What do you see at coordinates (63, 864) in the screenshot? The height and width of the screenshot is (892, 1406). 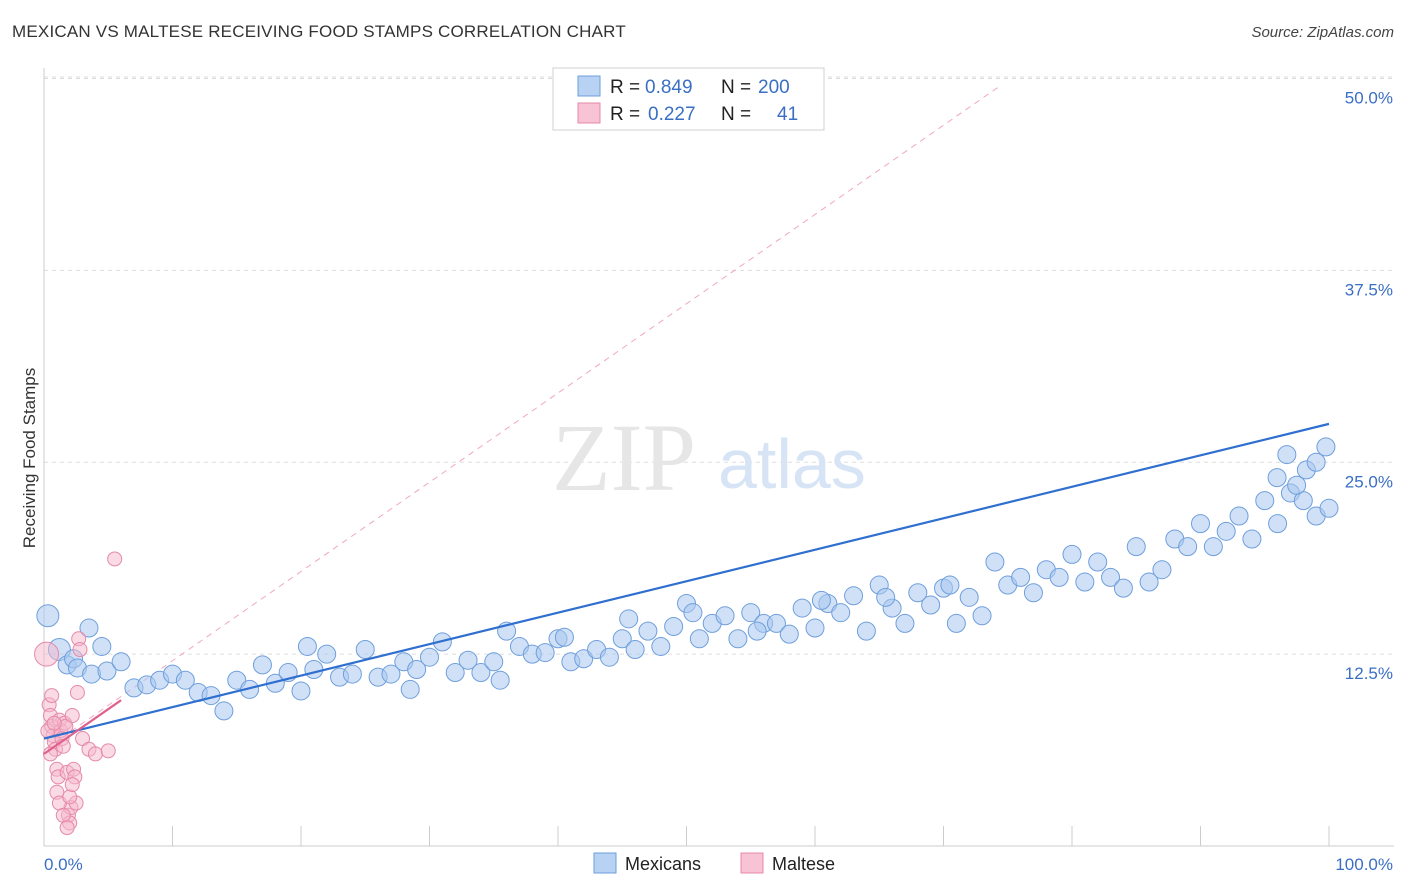 I see `x-tick-label-start: 0.0%` at bounding box center [63, 864].